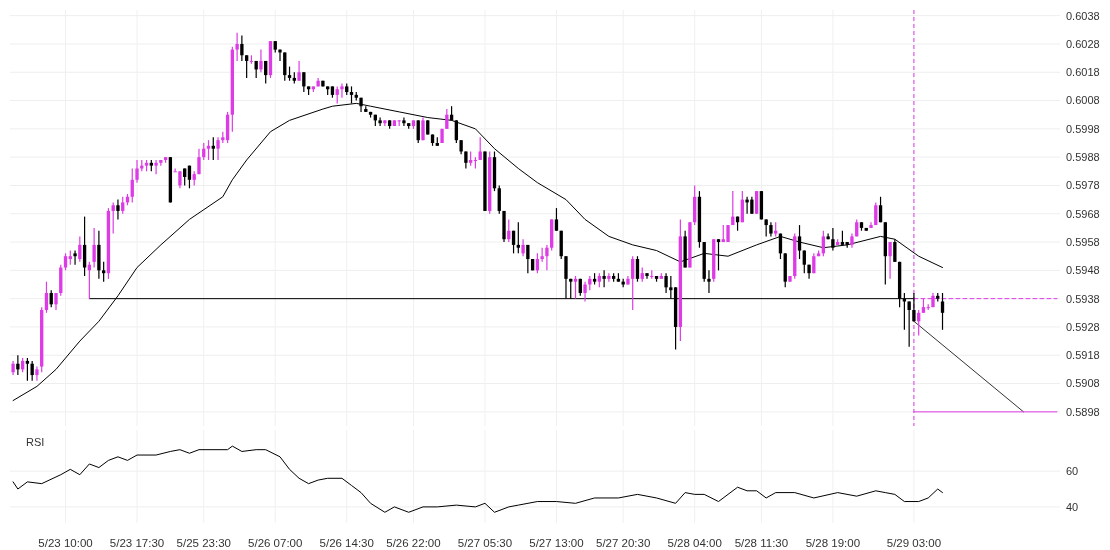 Image resolution: width=1110 pixels, height=550 pixels. What do you see at coordinates (1083, 383) in the screenshot?
I see `y-tick-label: 0.5908` at bounding box center [1083, 383].